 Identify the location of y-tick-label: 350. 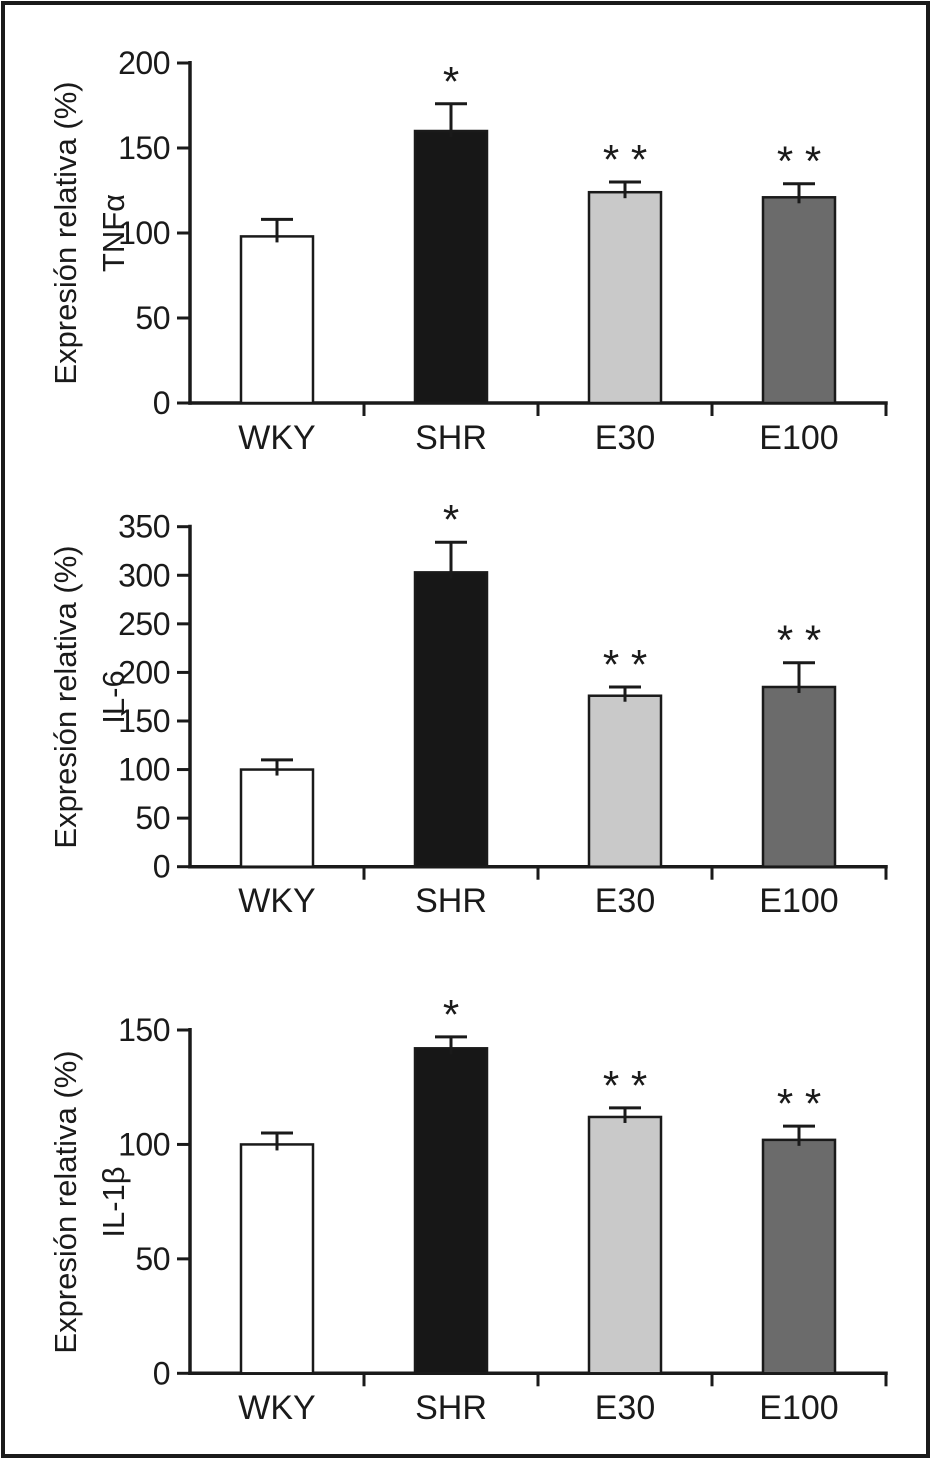
(144, 527).